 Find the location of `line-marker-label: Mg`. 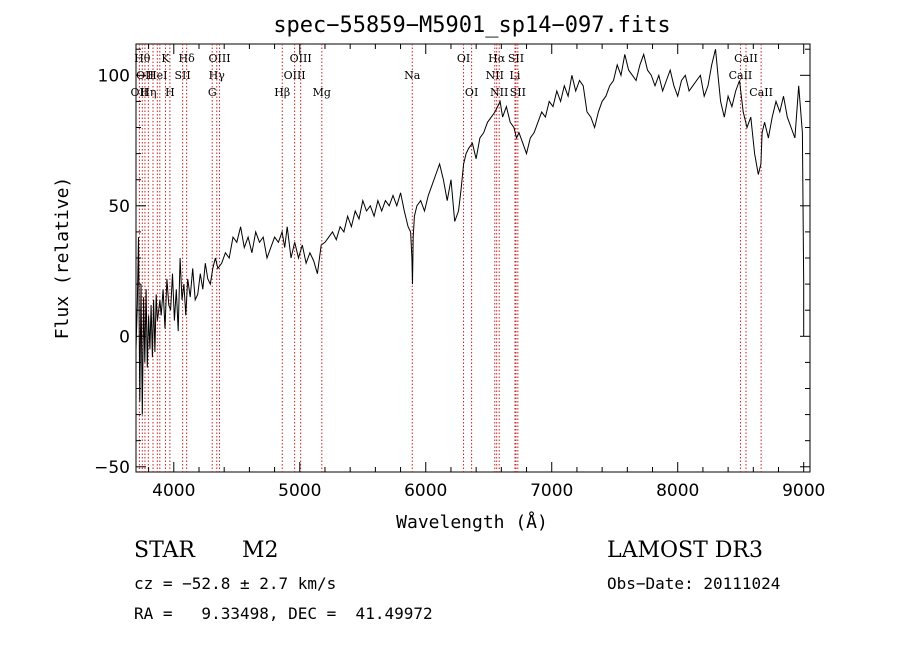

line-marker-label: Mg is located at coordinates (322, 92).